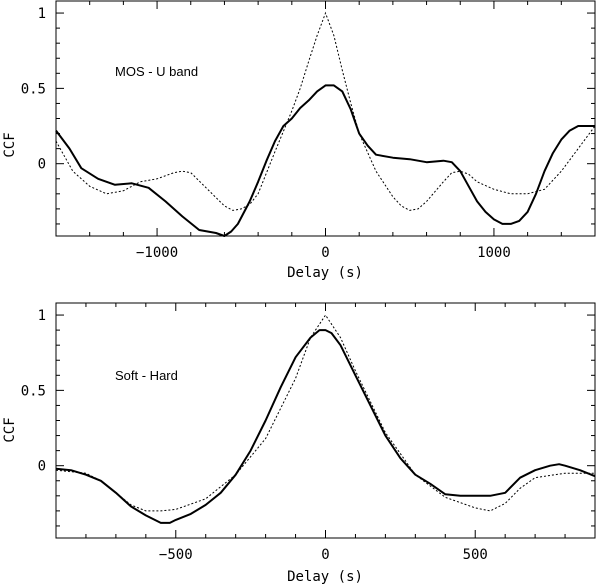 The width and height of the screenshot is (596, 587). Describe the element at coordinates (475, 555) in the screenshot. I see `x-tick-label: 500` at that location.